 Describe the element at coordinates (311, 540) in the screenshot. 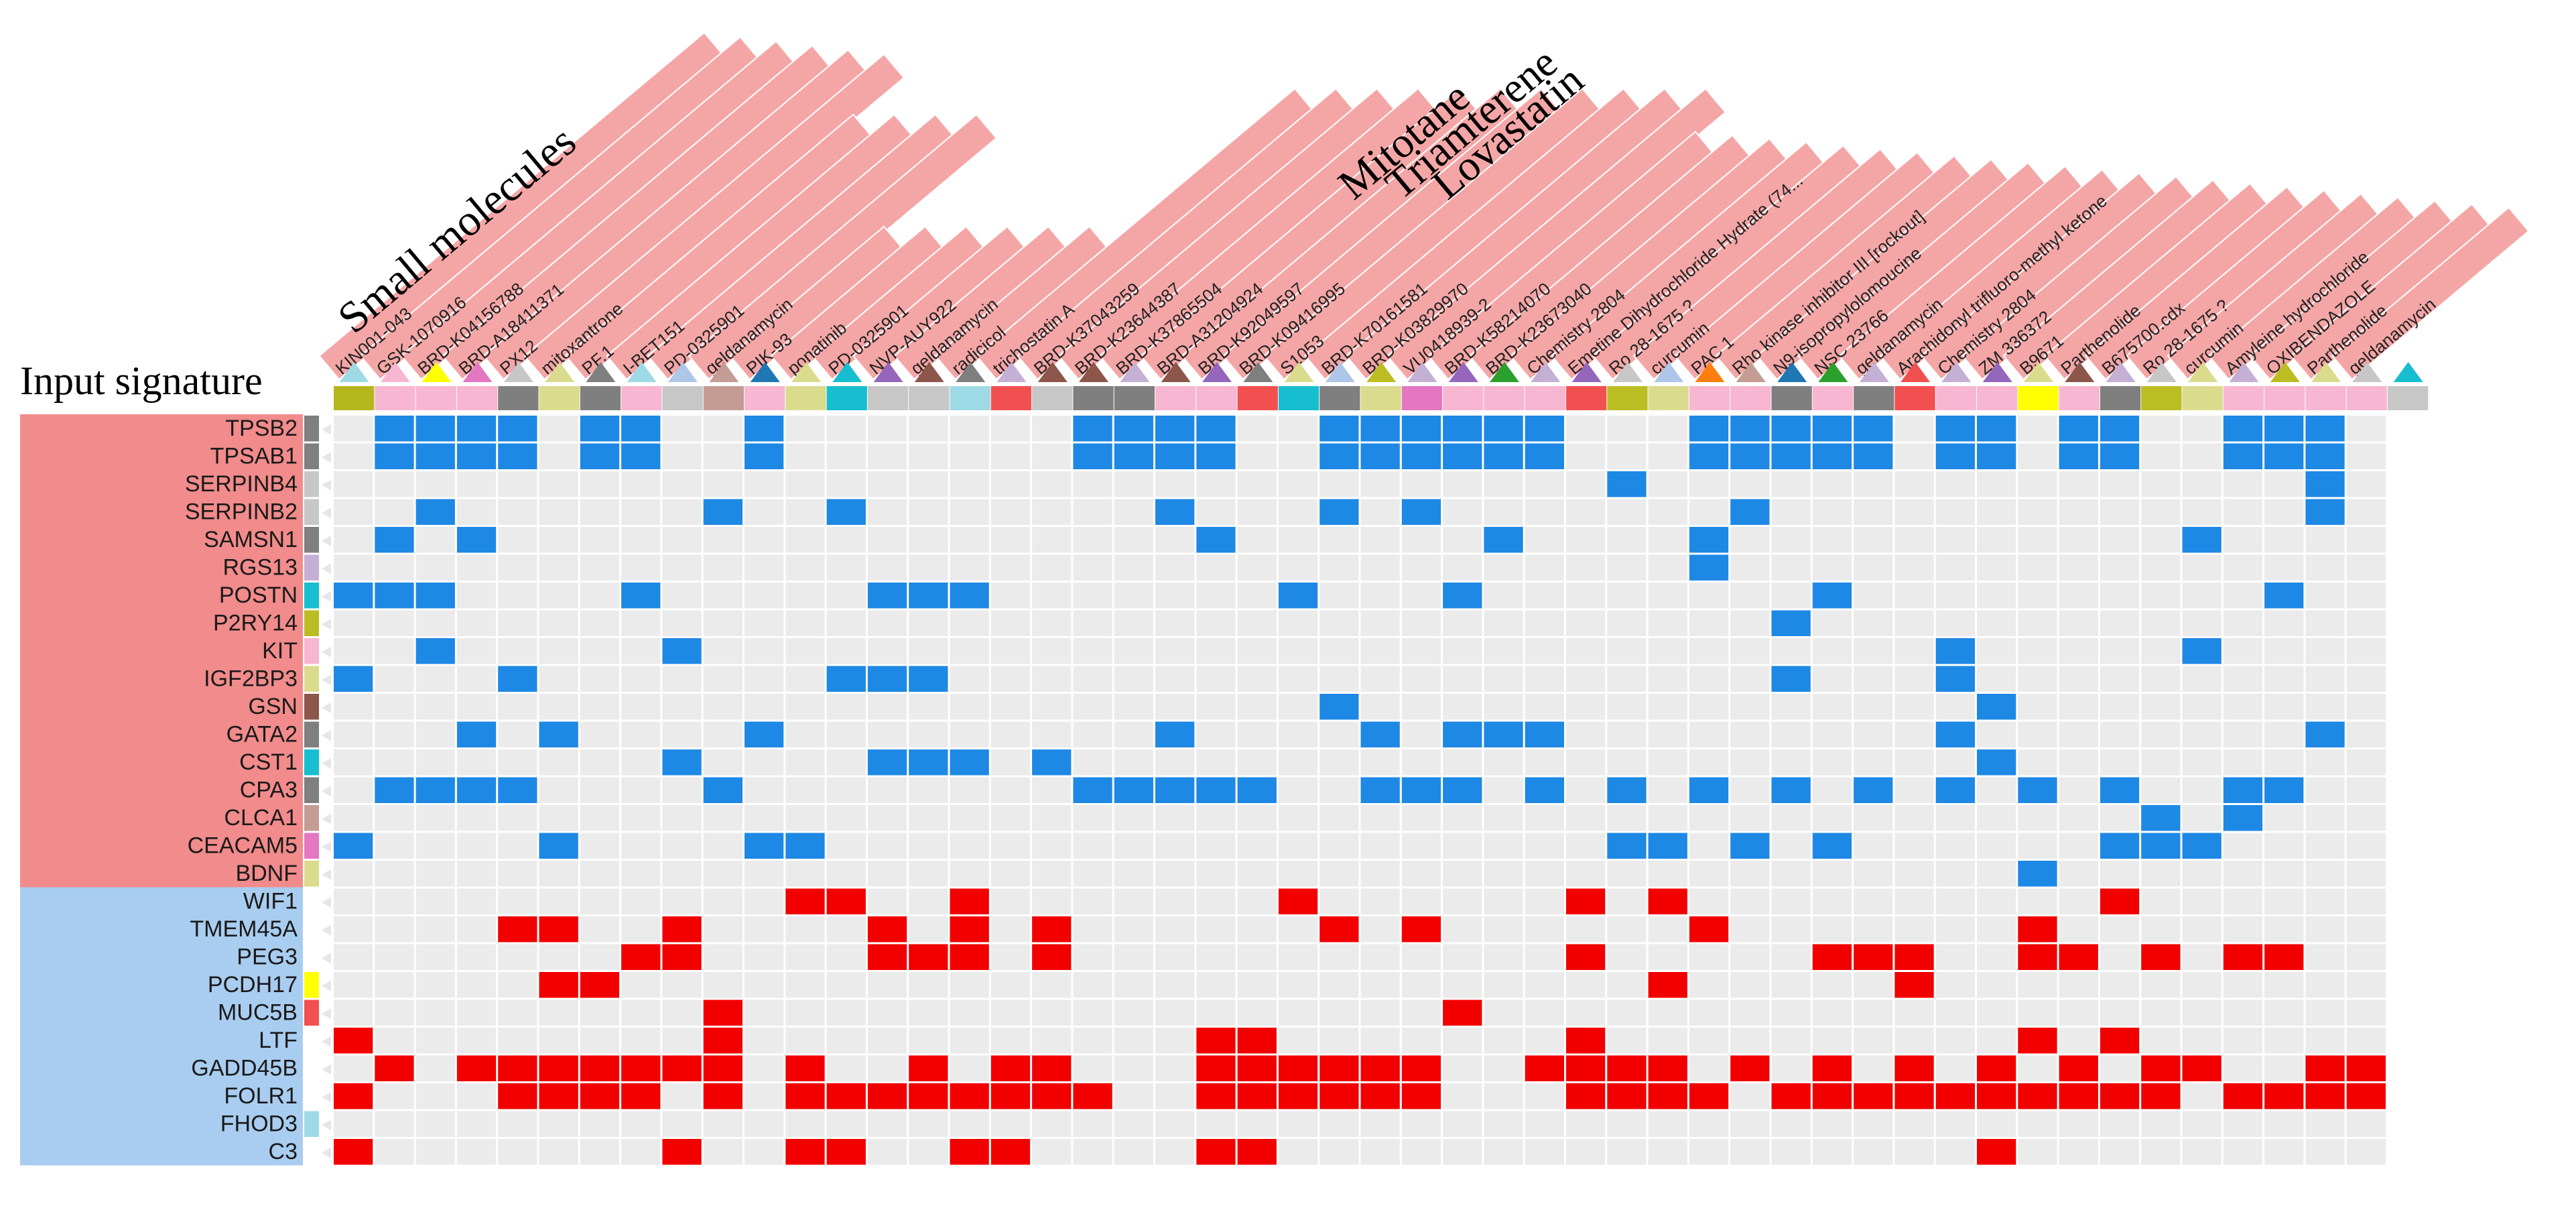

I see `row-marker-SAMSN1` at that location.